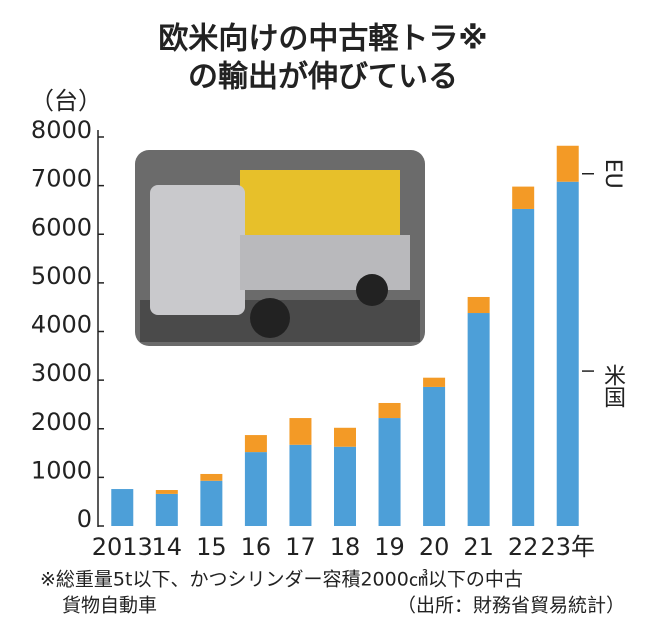 The height and width of the screenshot is (644, 647). Describe the element at coordinates (61, 130) in the screenshot. I see `y-tick-label: 8000` at that location.